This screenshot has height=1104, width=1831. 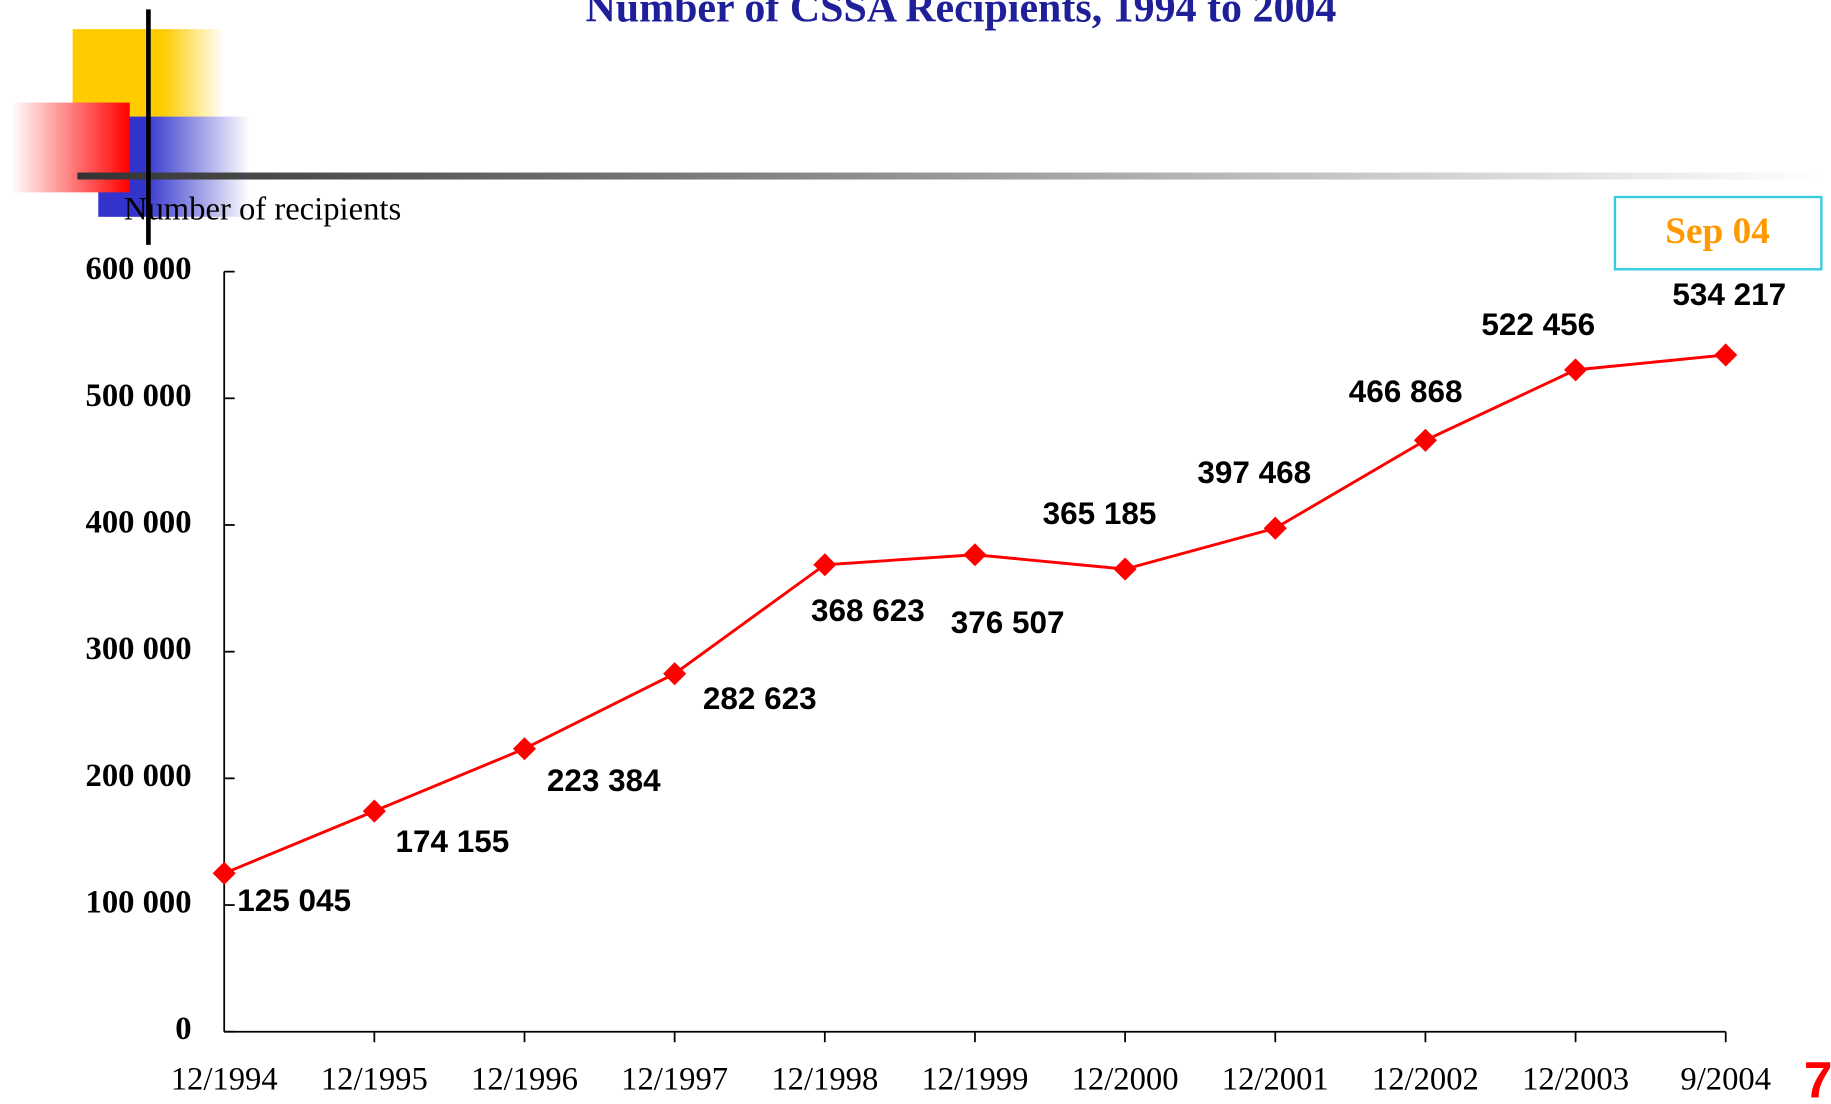 I want to click on y-axis-label: Number of recipients, so click(x=262, y=210).